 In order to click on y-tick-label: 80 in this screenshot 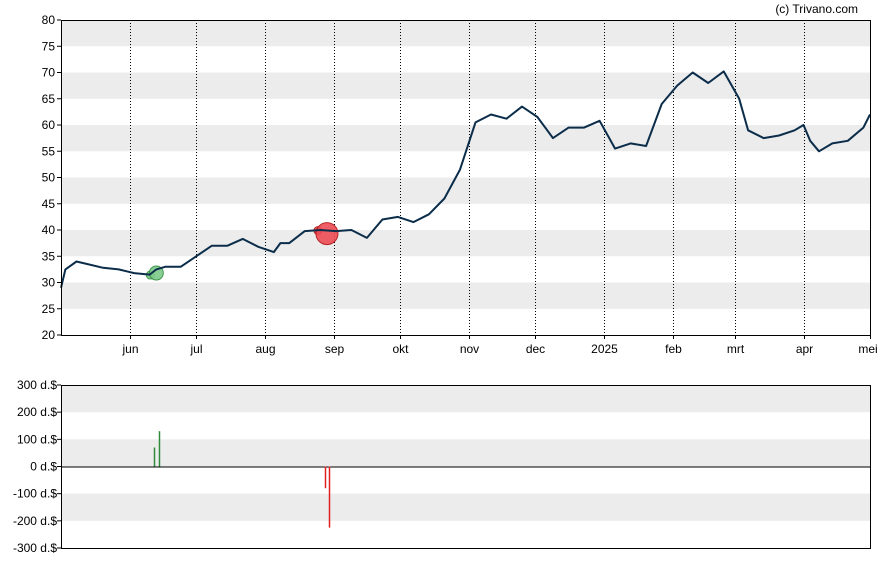, I will do `click(49, 20)`.